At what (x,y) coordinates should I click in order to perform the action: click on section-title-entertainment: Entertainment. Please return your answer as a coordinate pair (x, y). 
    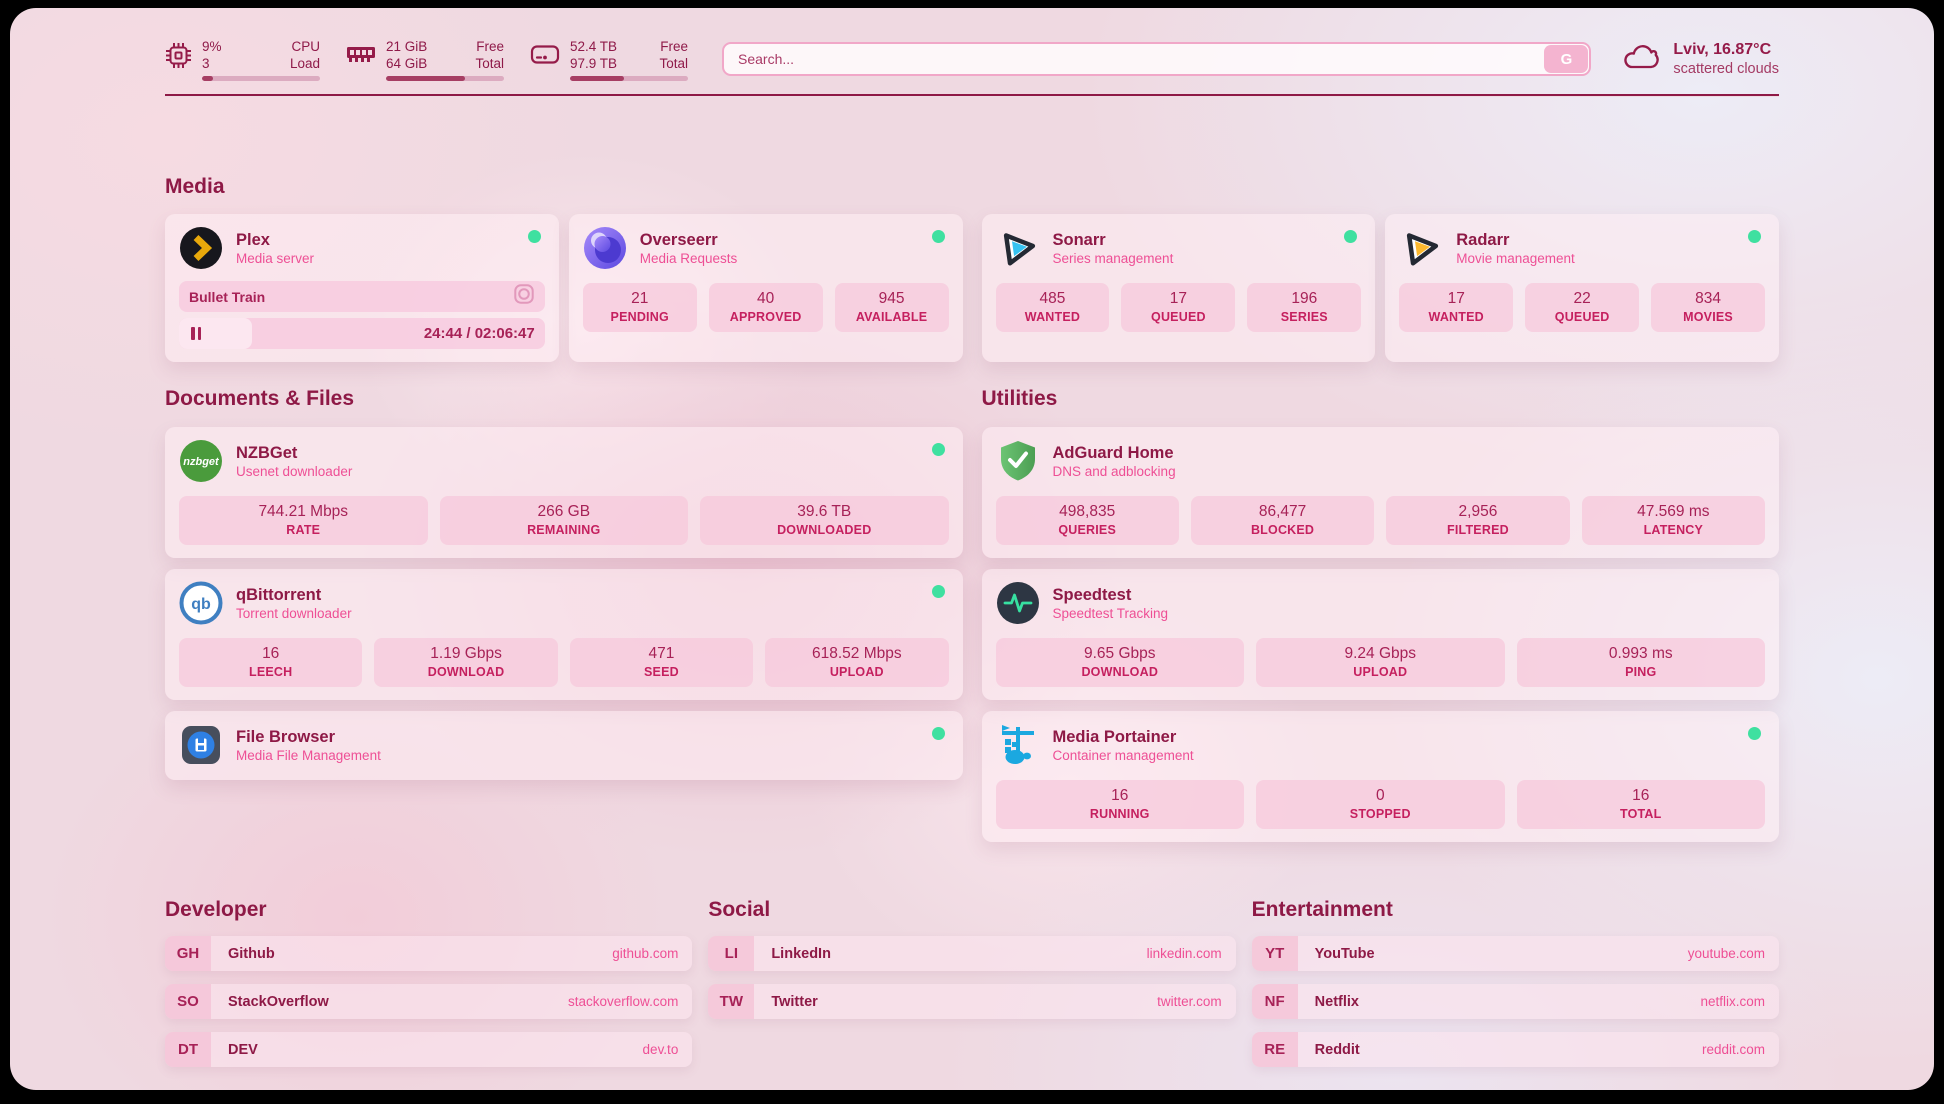
    Looking at the image, I should click on (1322, 909).